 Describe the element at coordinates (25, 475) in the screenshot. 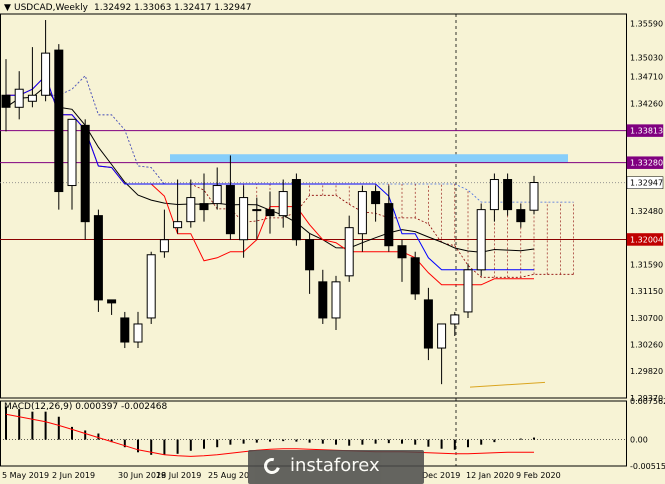

I see `time-axis-label: 5 May 2019` at that location.